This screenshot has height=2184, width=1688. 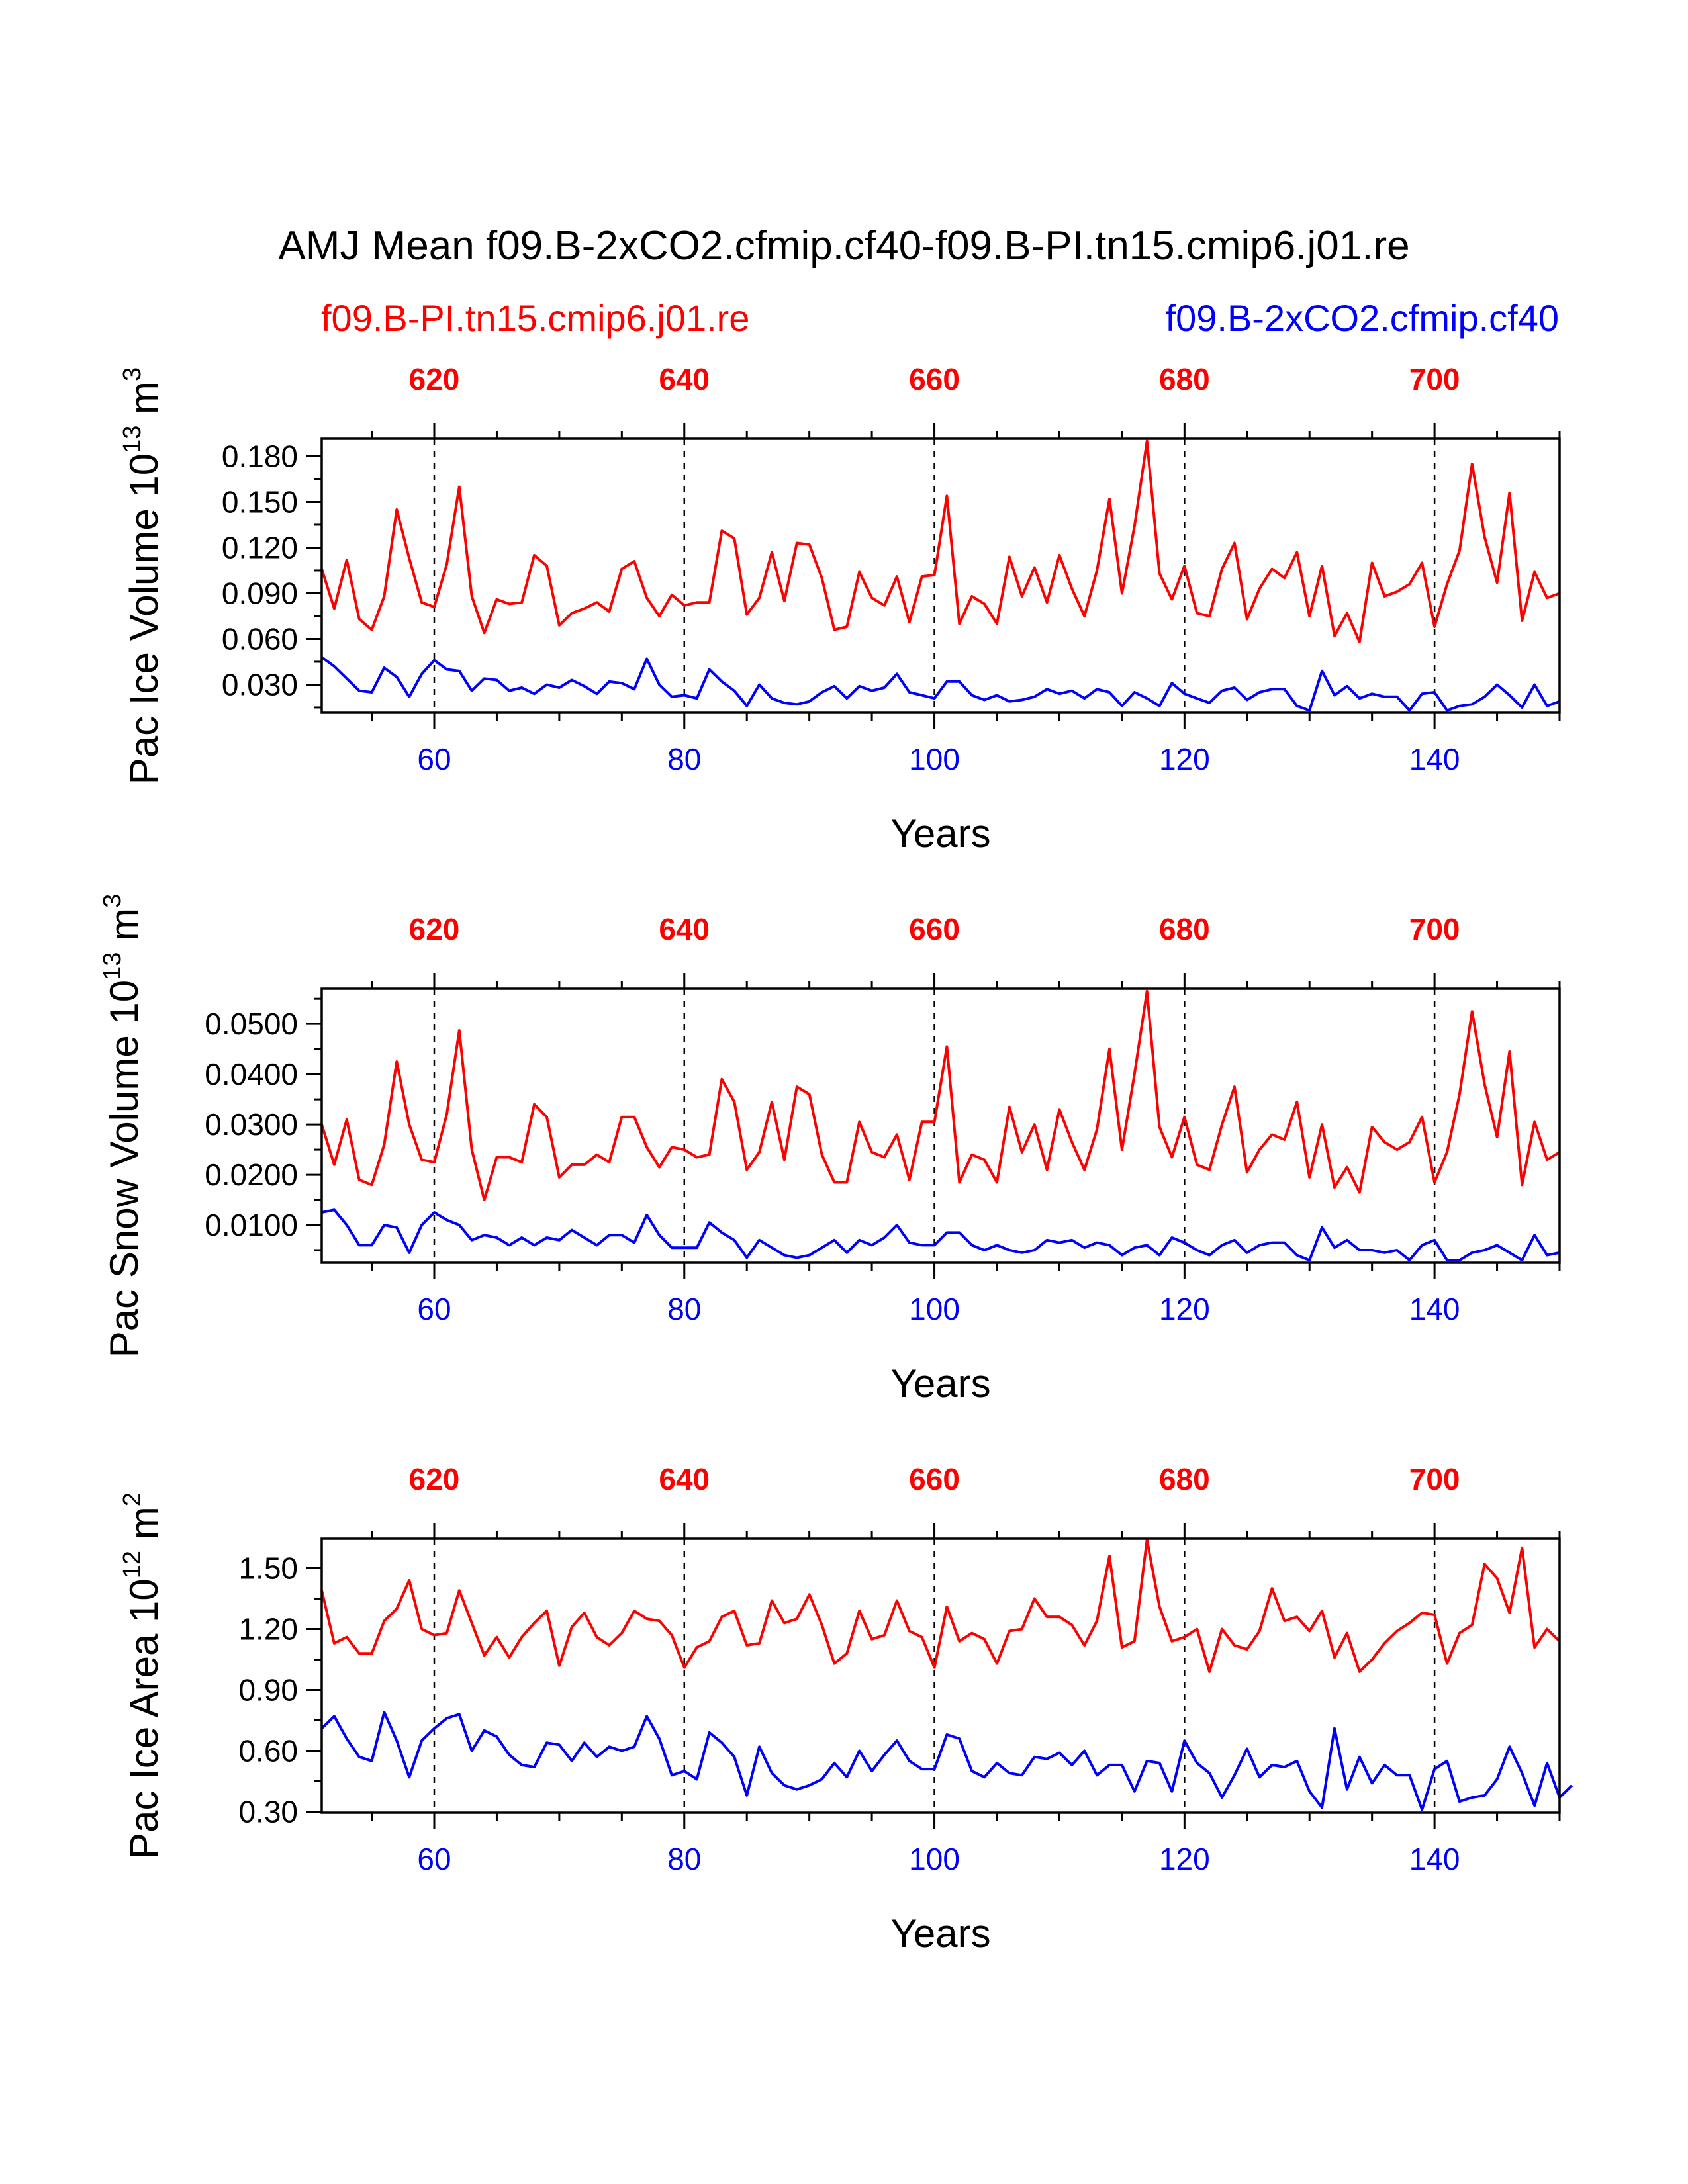 What do you see at coordinates (268, 1750) in the screenshot?
I see `y-tick-label: 0.60` at bounding box center [268, 1750].